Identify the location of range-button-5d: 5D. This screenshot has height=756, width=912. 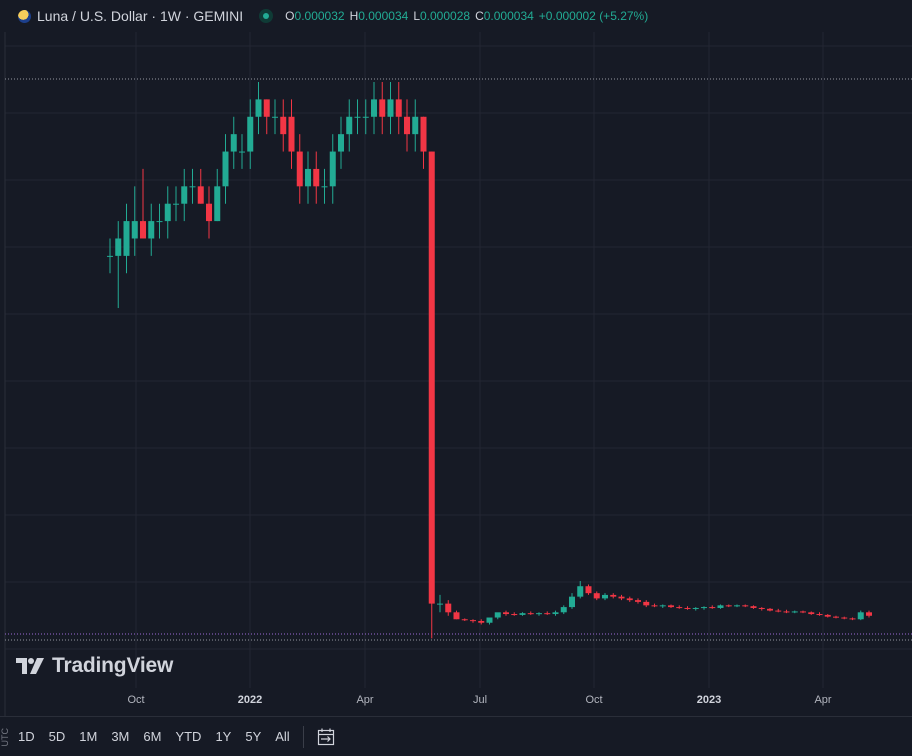
(57, 736).